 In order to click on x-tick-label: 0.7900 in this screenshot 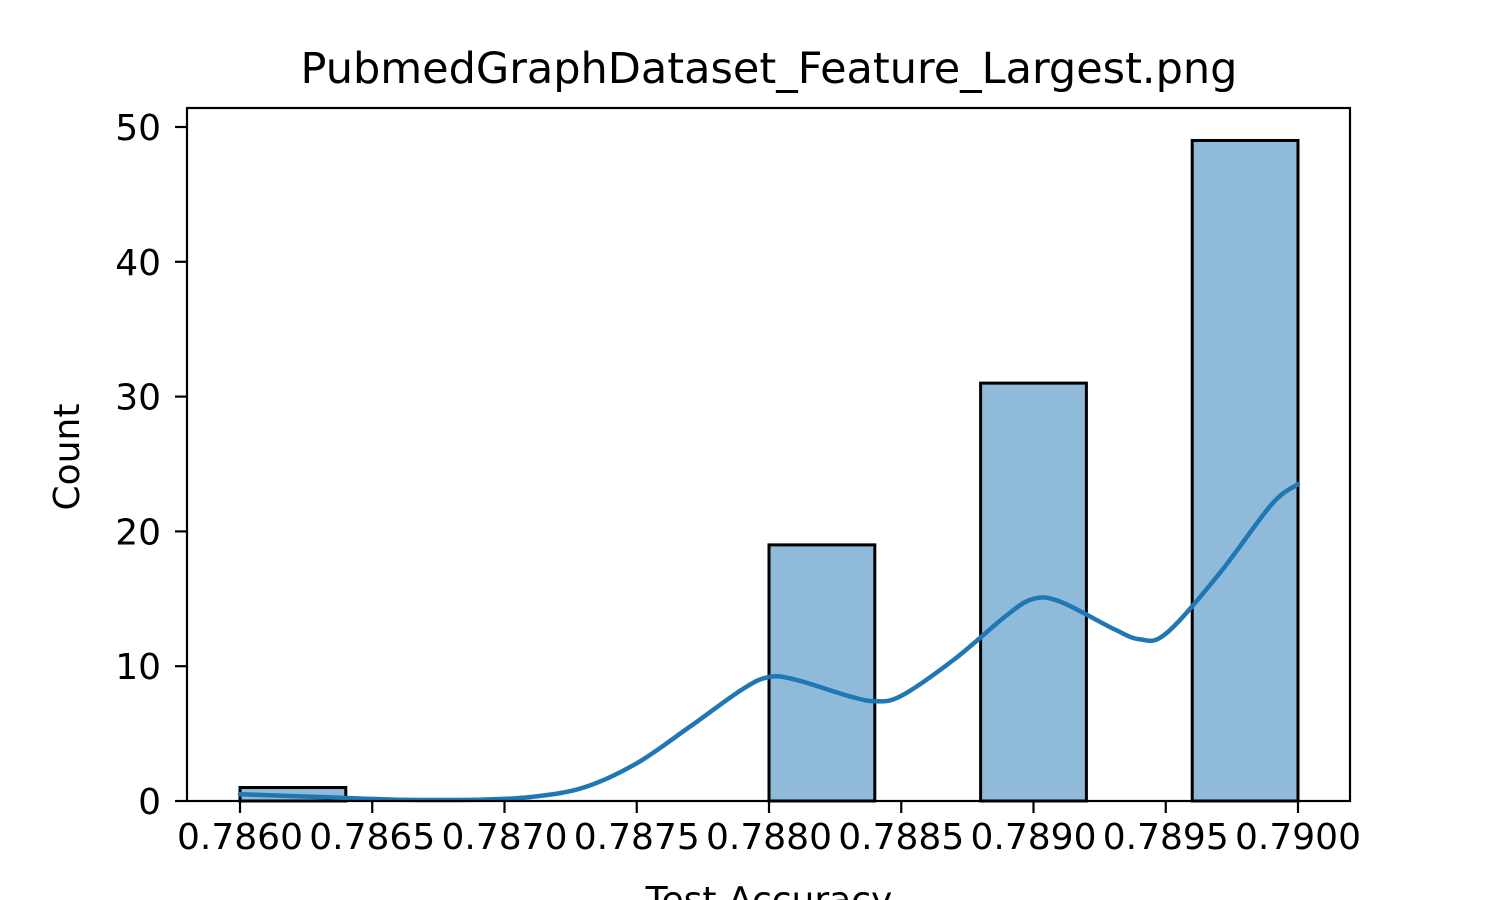, I will do `click(1298, 837)`.